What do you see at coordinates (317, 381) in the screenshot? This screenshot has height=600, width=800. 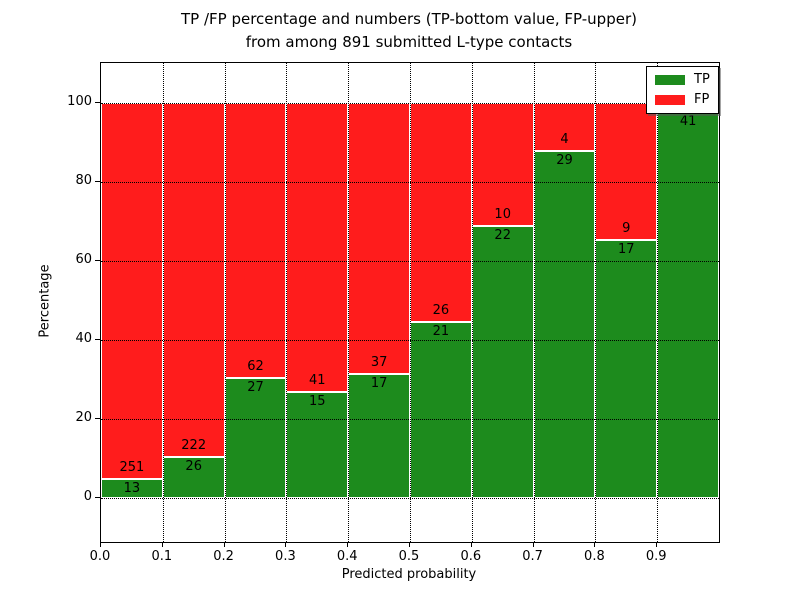 I see `bar-fp-count-label: 41` at bounding box center [317, 381].